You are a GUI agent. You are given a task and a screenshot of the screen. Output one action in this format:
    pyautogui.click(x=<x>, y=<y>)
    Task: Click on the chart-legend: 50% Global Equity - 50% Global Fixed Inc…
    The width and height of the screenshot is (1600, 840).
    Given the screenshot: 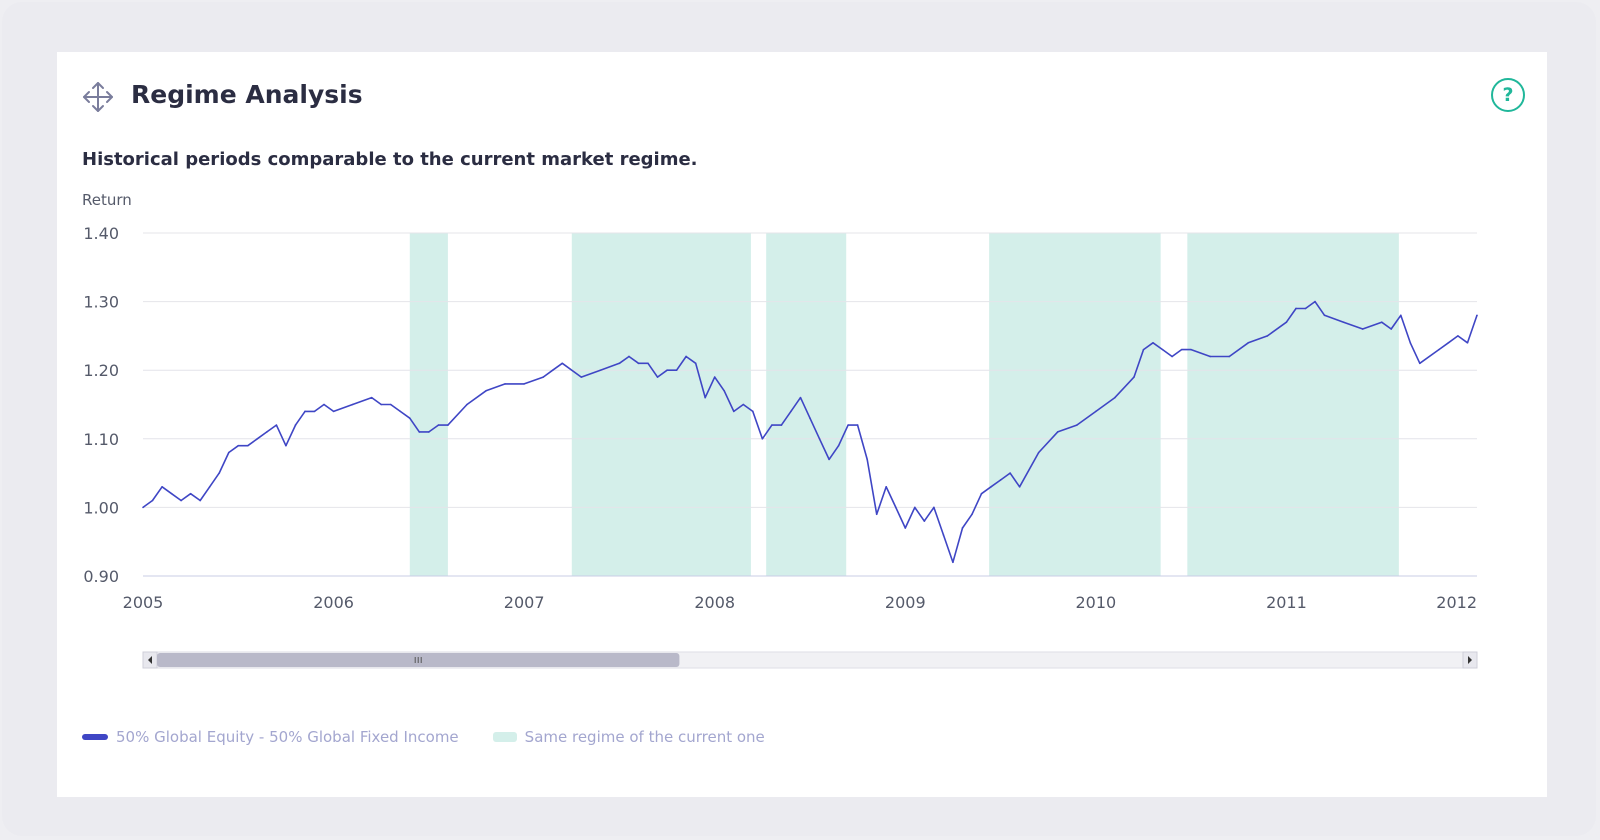 What is the action you would take?
    pyautogui.click(x=440, y=737)
    